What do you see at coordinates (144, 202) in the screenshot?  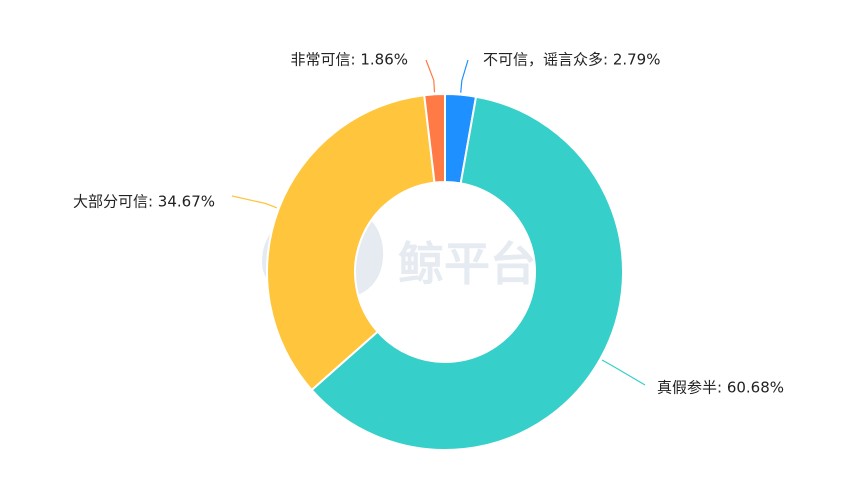 I see `slice-label-3: 大部分可信: 34.67%` at bounding box center [144, 202].